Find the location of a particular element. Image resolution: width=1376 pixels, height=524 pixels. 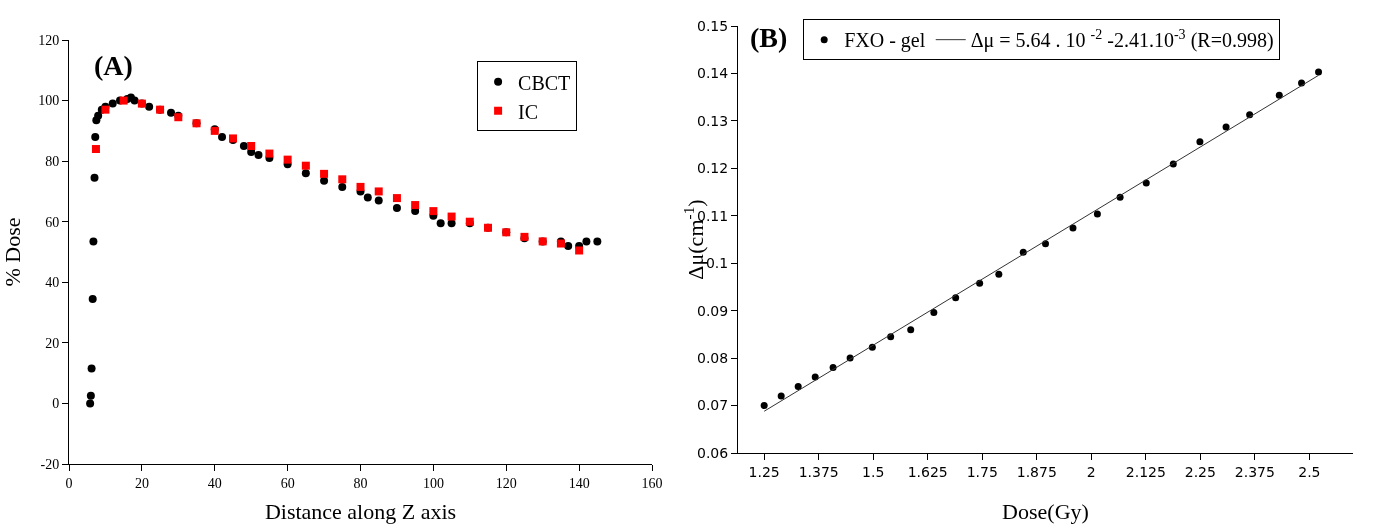

y-tick-label: 0.09 is located at coordinates (713, 310).